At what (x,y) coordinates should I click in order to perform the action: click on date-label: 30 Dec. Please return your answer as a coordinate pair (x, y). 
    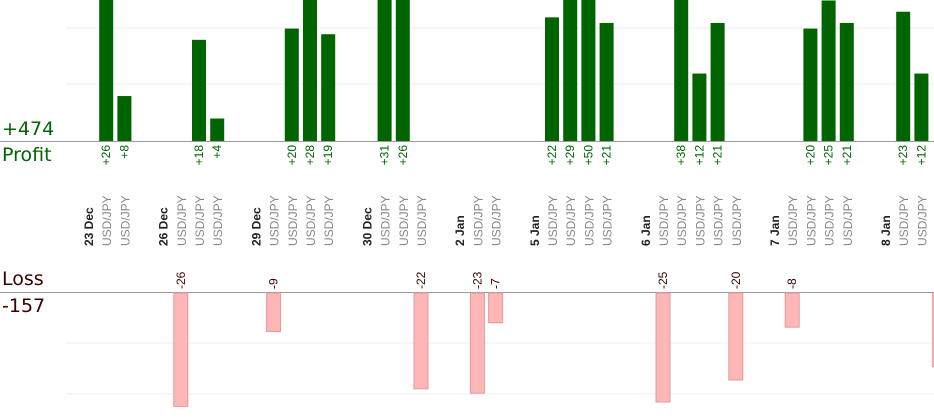
    Looking at the image, I should click on (367, 226).